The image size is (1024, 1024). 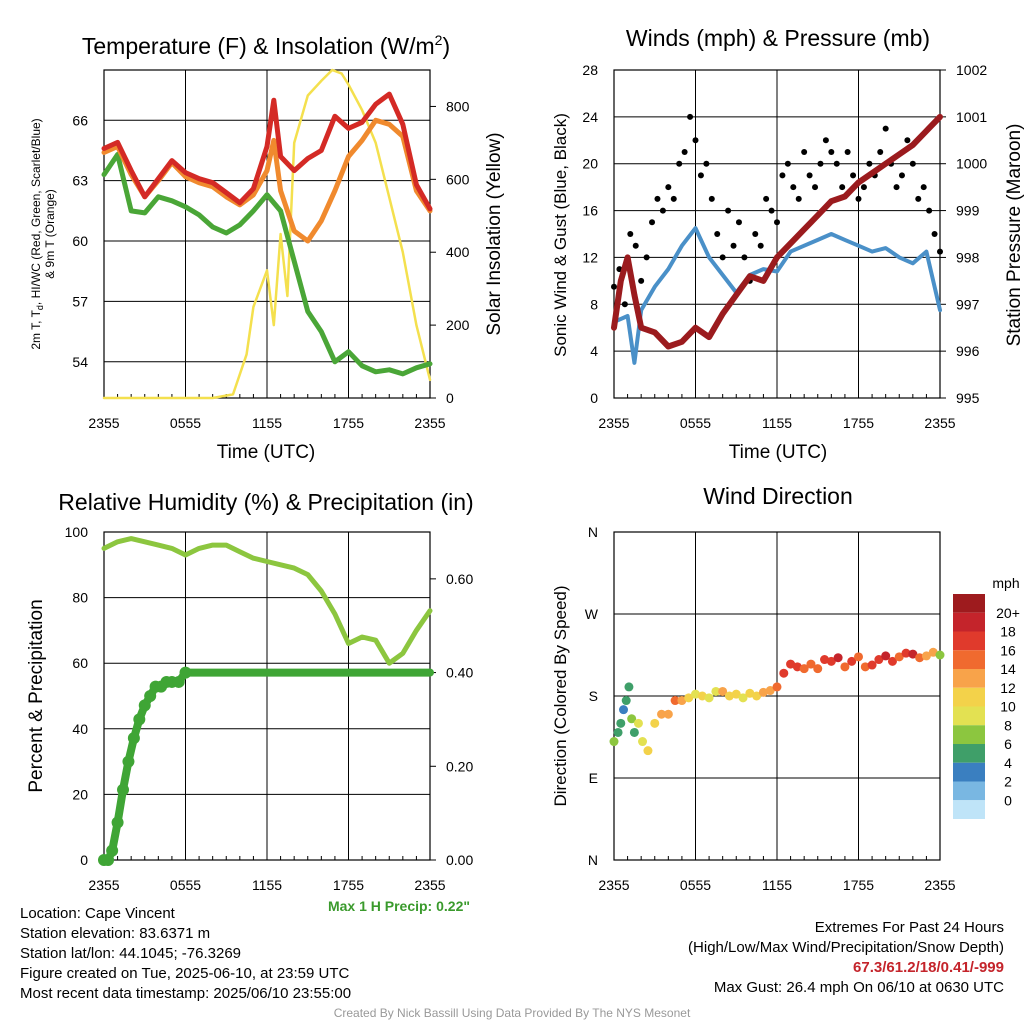 I want to click on temperature-x-label: Time (UTC), so click(x=266, y=452).